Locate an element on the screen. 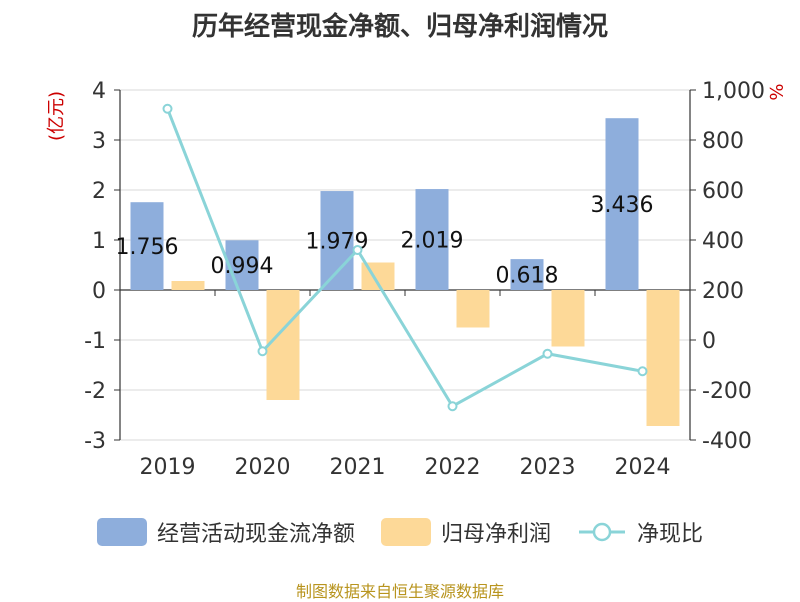 The image size is (800, 602). left-tick-label: -2 is located at coordinates (95, 391).